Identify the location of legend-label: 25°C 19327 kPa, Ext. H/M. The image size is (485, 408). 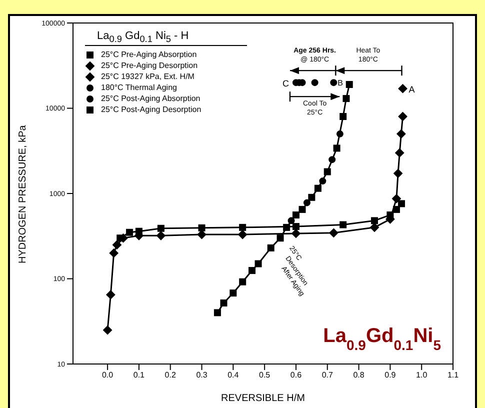
(147, 76).